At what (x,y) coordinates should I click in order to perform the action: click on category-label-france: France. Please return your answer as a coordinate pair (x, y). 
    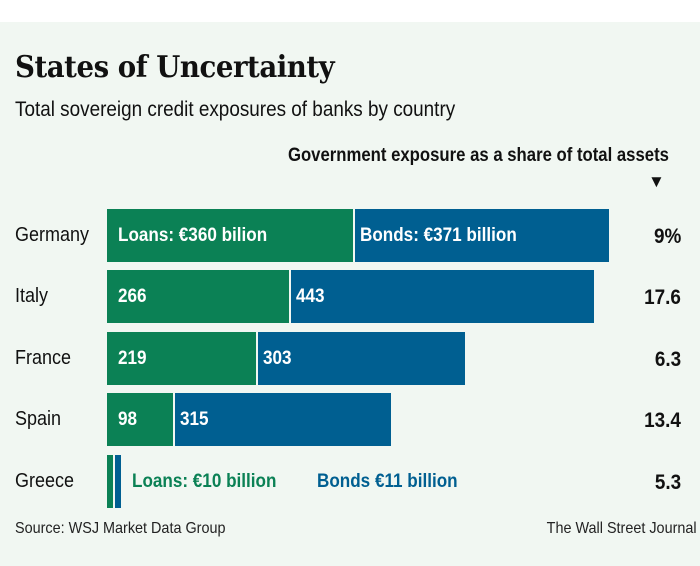
    Looking at the image, I should click on (43, 358).